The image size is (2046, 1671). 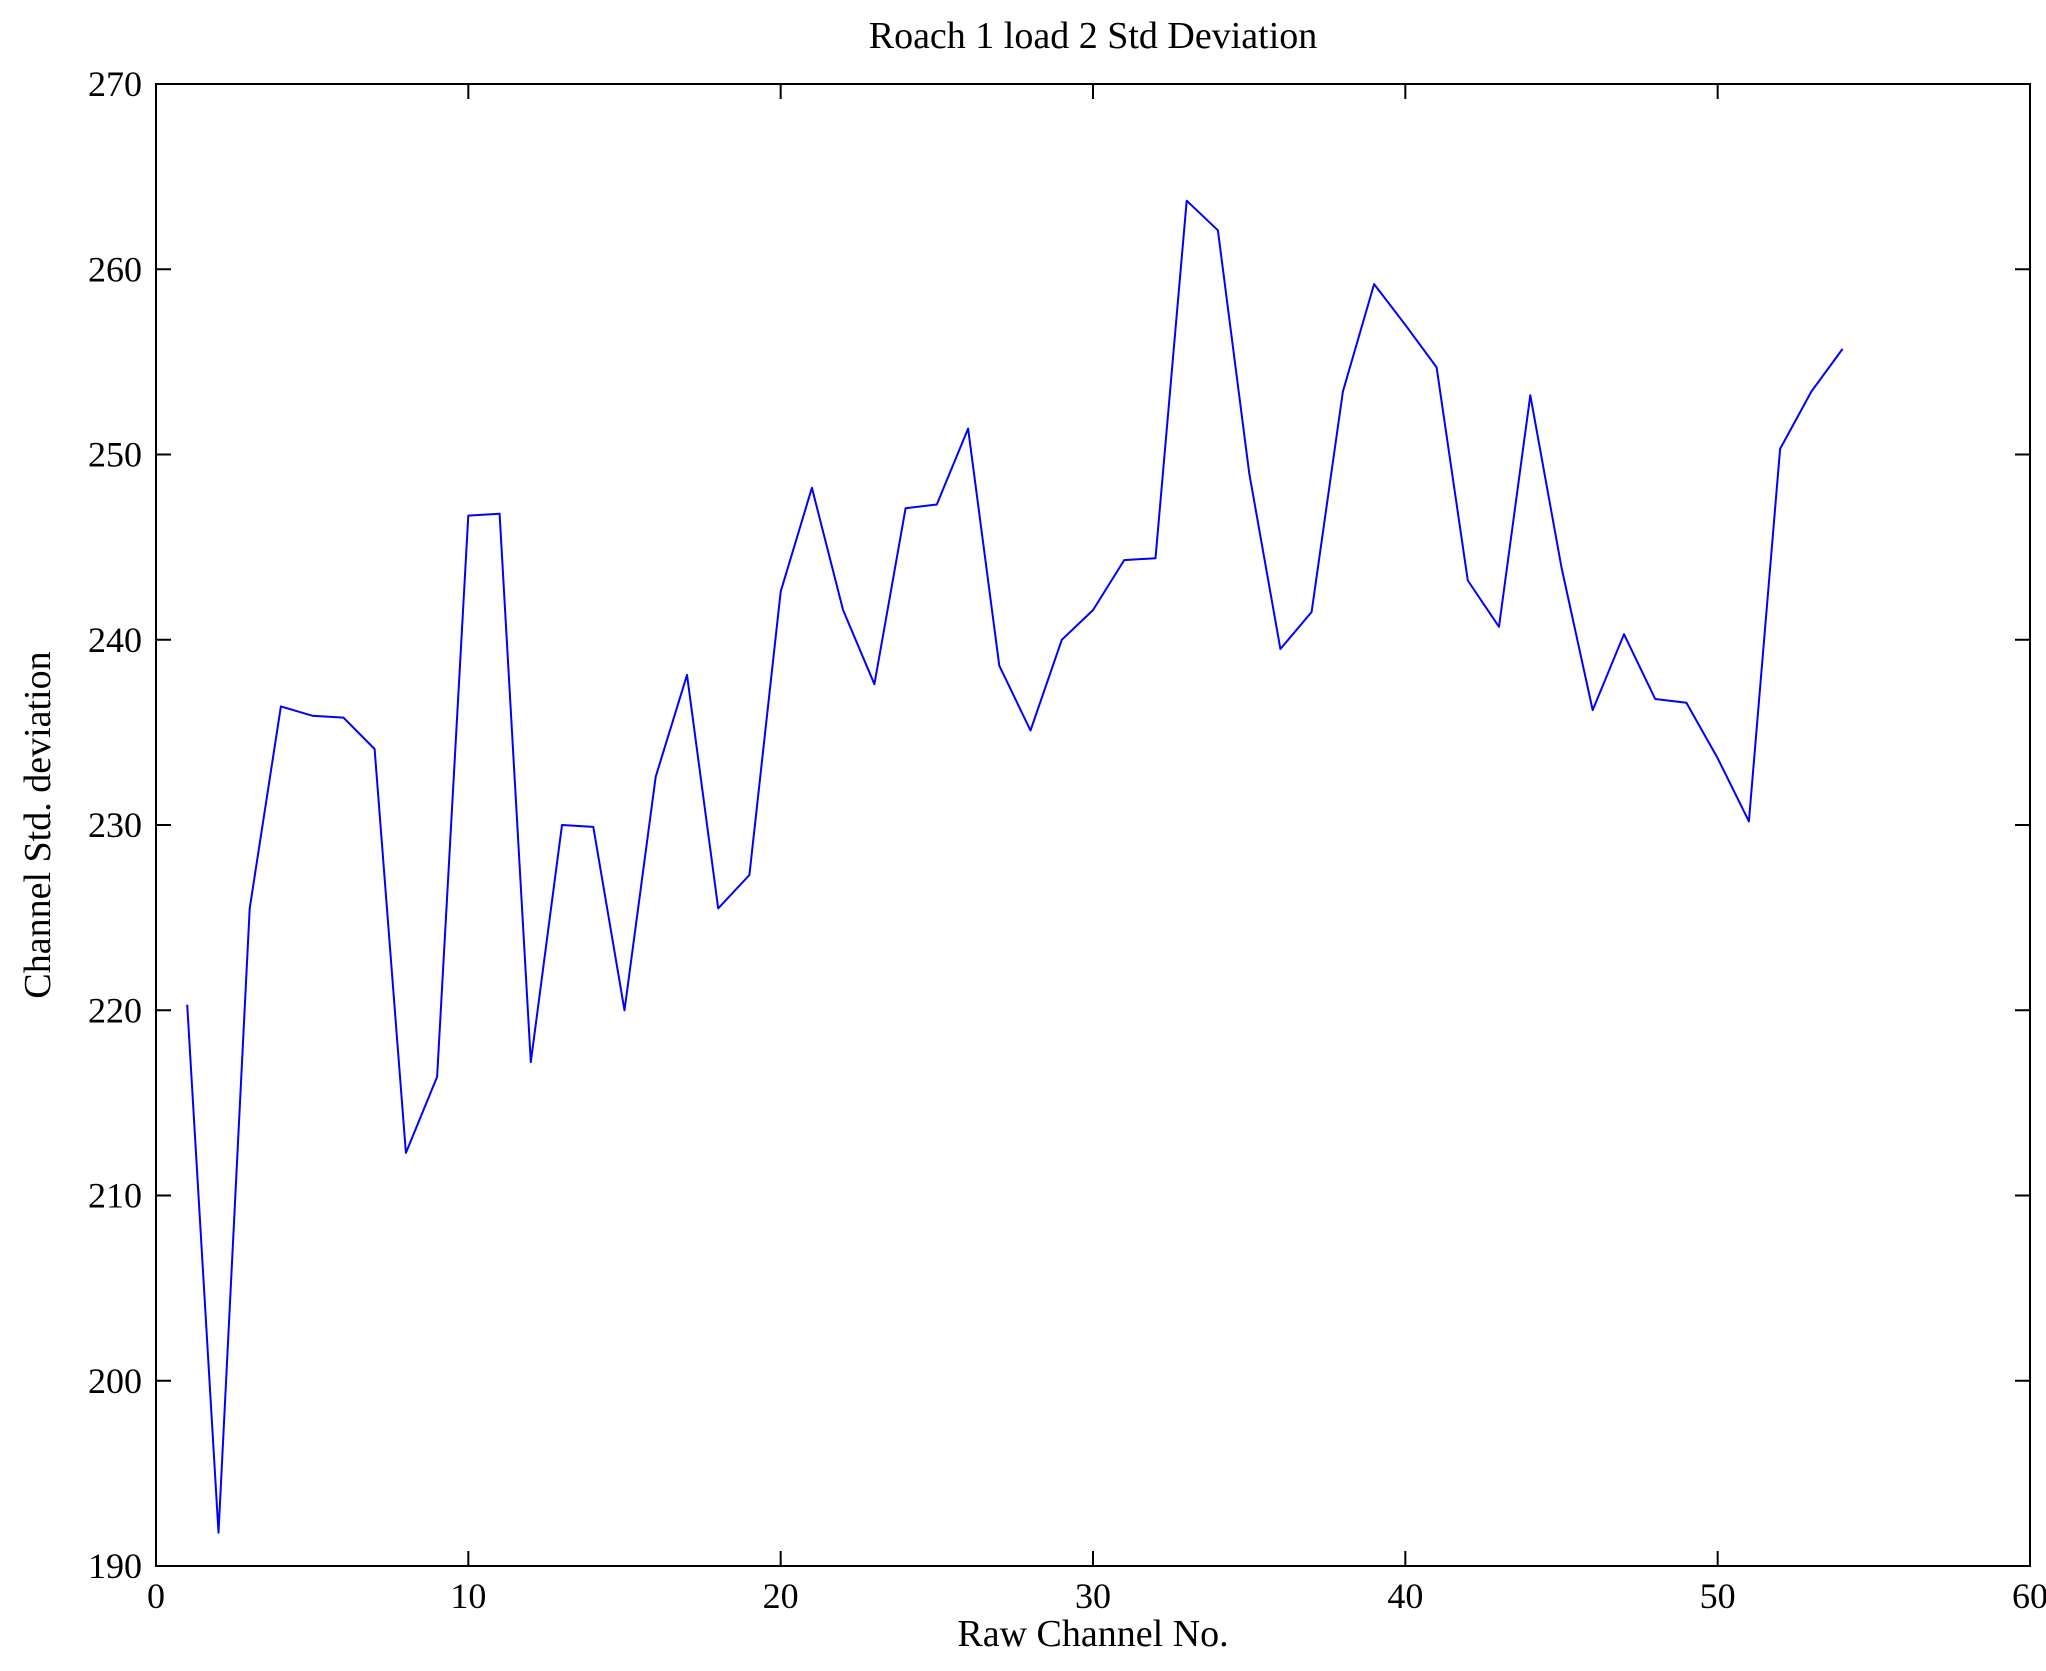 What do you see at coordinates (115, 1010) in the screenshot?
I see `y-tick-label: 220` at bounding box center [115, 1010].